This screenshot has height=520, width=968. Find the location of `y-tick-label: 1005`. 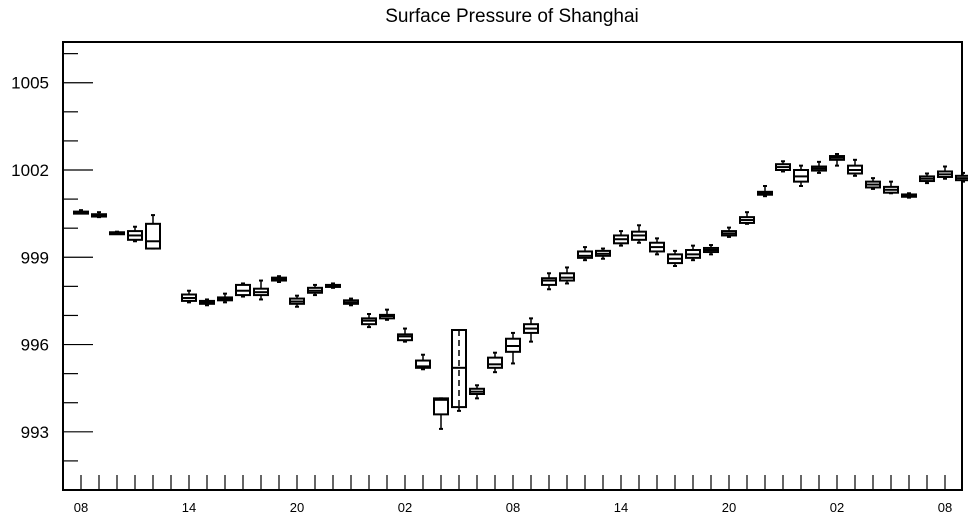

y-tick-label: 1005 is located at coordinates (30, 83).